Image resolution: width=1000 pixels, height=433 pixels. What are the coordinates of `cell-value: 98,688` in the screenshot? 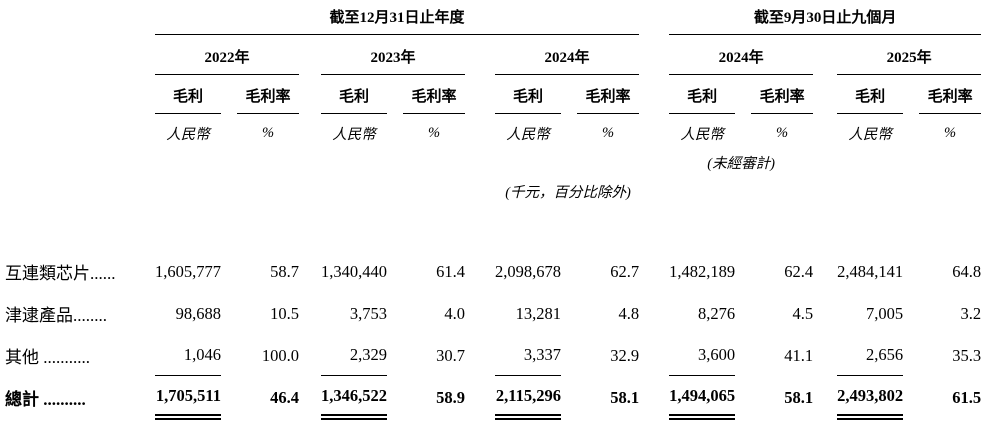 It's located at (198, 313).